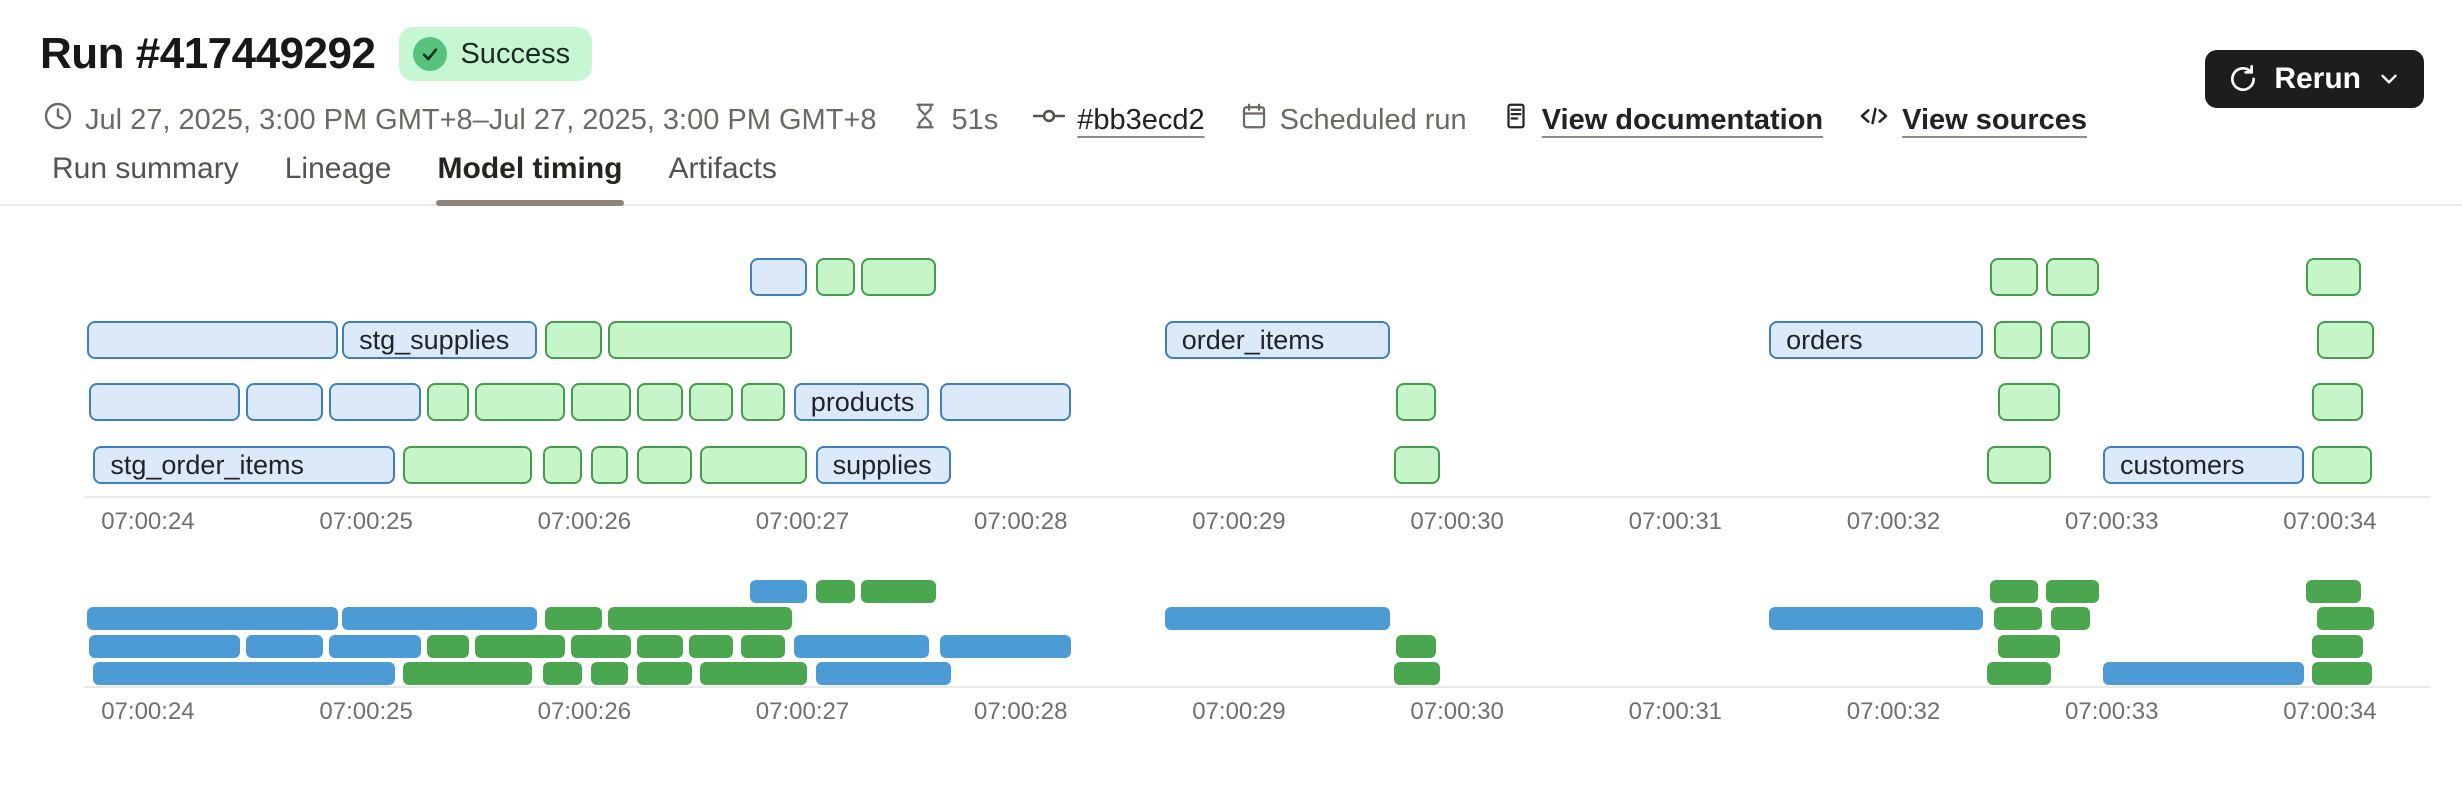  What do you see at coordinates (1118, 120) in the screenshot?
I see `commit-link: #bb3ecd2` at bounding box center [1118, 120].